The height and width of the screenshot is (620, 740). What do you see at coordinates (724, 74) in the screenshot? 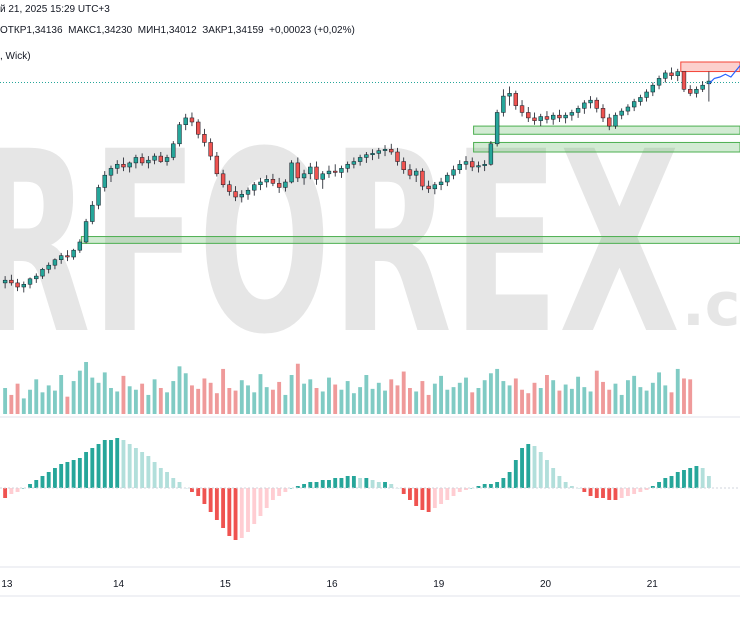
I see `projection-line` at bounding box center [724, 74].